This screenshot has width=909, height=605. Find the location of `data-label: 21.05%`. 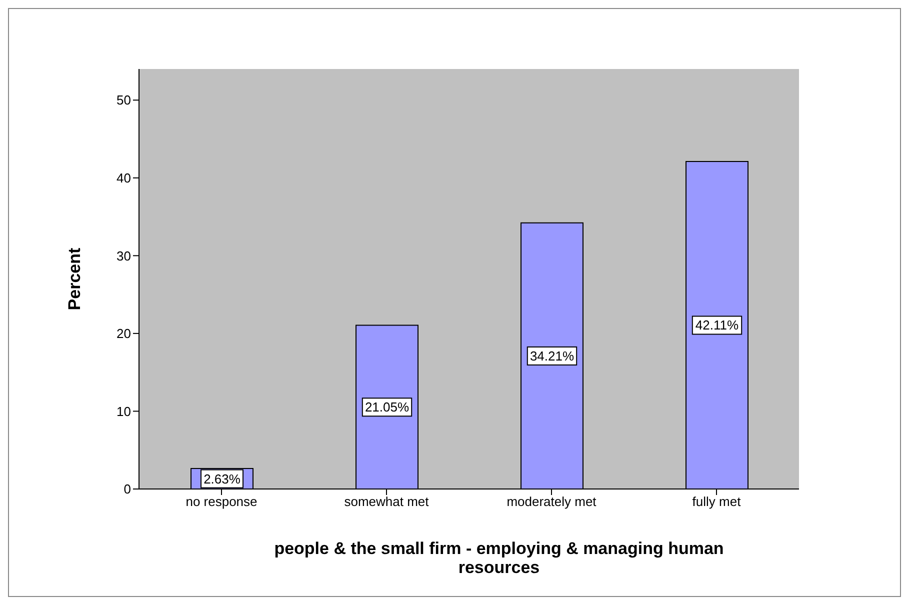

data-label: 21.05% is located at coordinates (387, 407).